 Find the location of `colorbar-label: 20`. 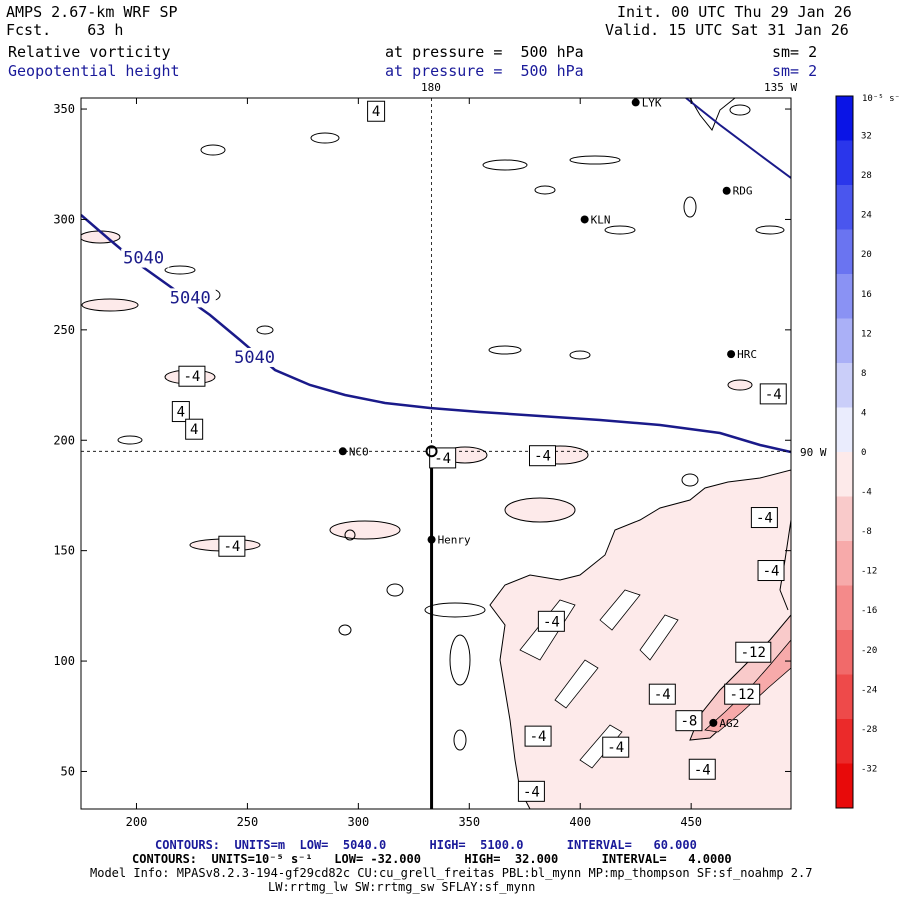

colorbar-label: 20 is located at coordinates (866, 255).